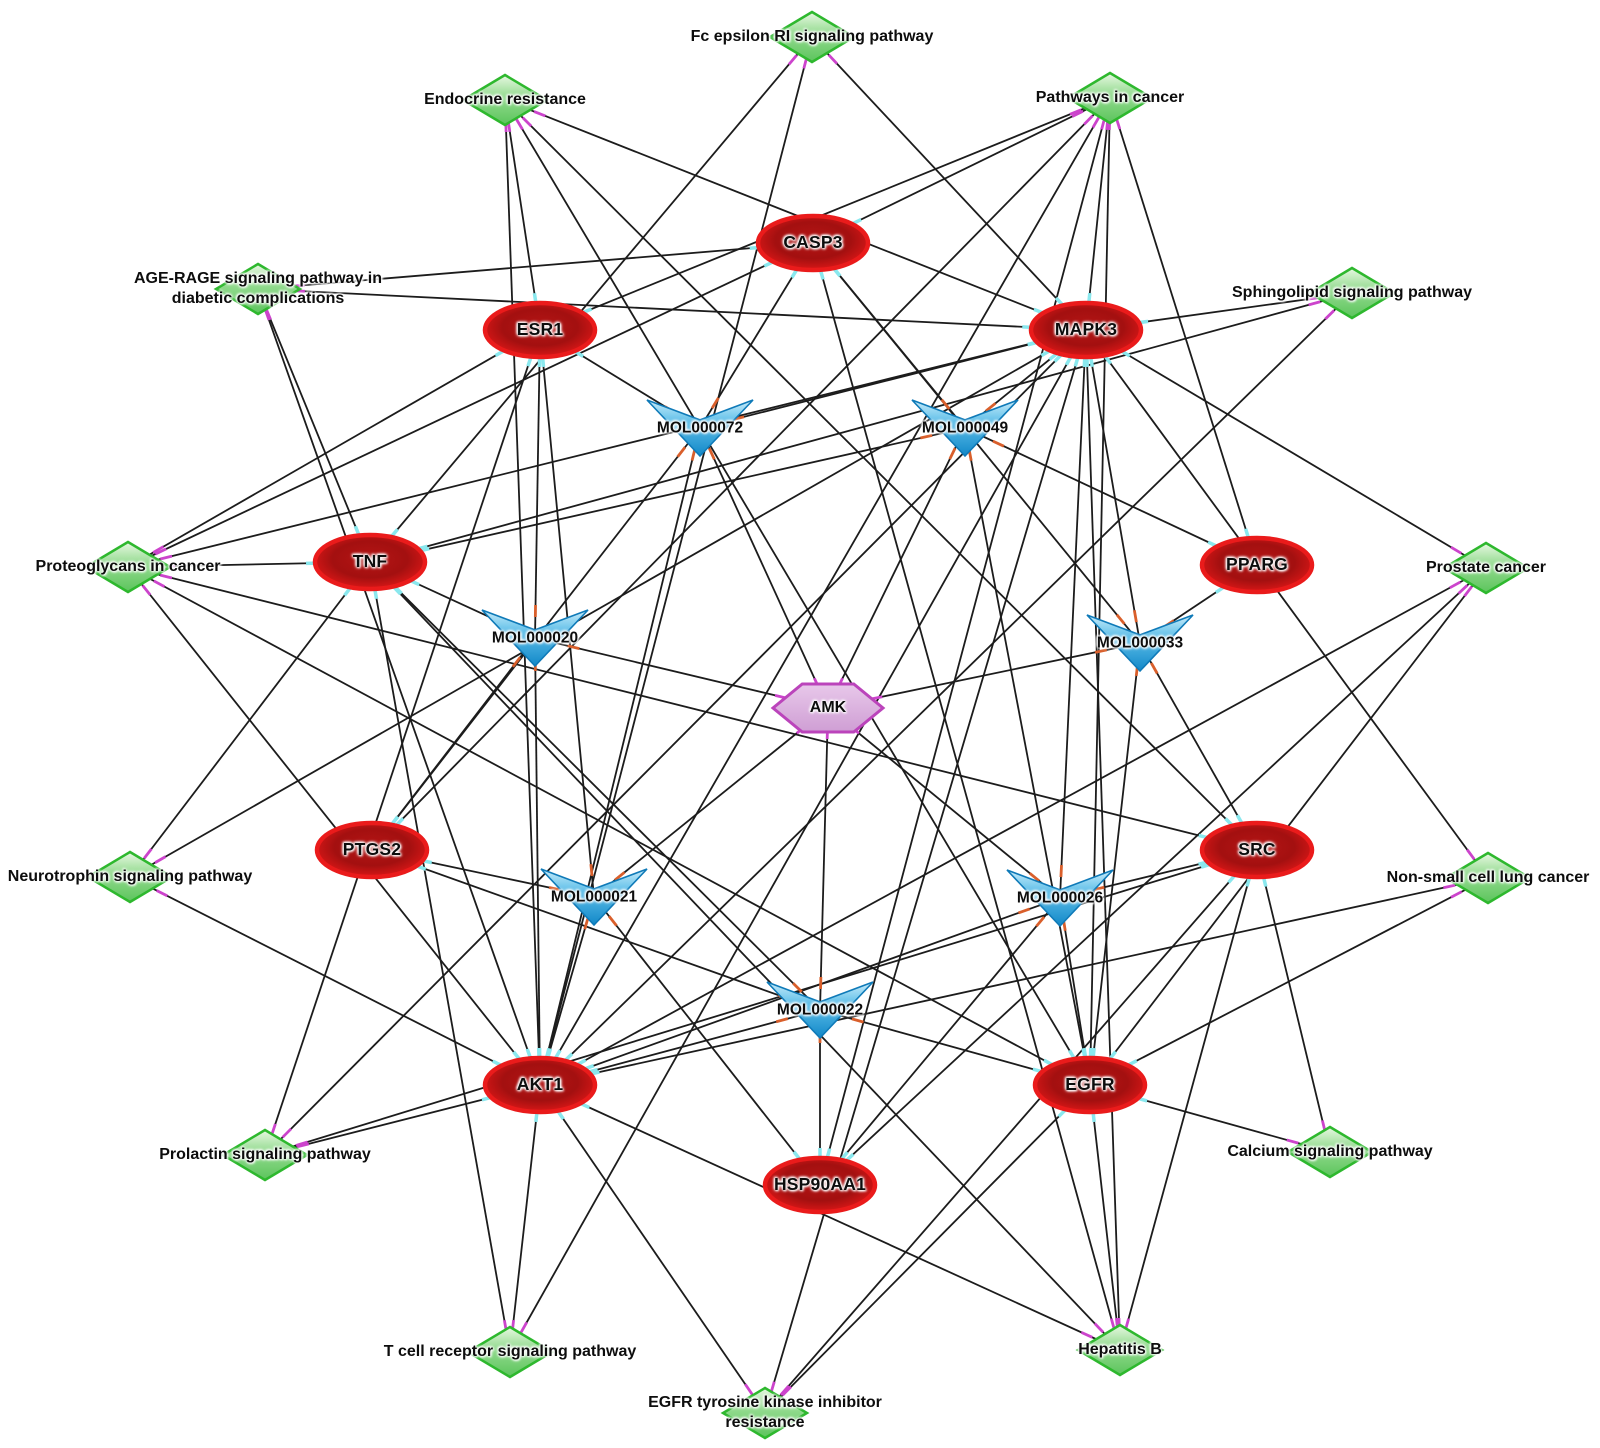 Image resolution: width=1600 pixels, height=1448 pixels. Describe the element at coordinates (1113, 486) in the screenshot. I see `edge-mol33-mapk3` at that location.